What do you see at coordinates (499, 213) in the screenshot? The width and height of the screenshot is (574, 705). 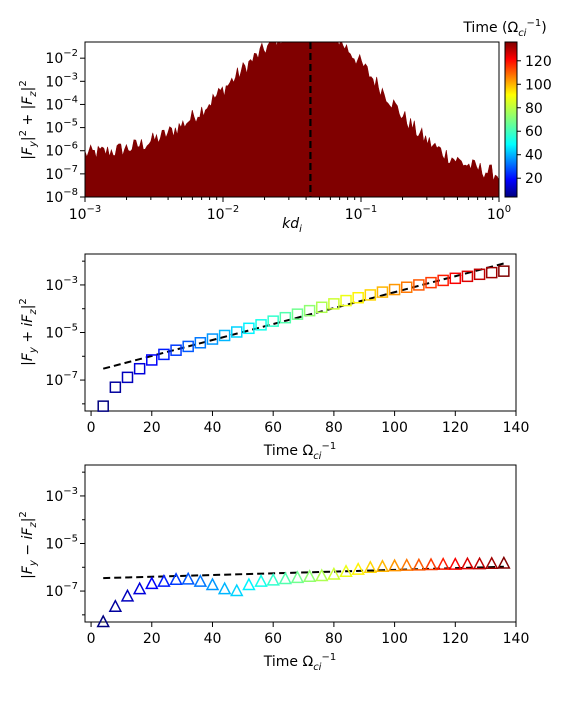 I see `top-x-tick-label: 10⁰` at bounding box center [499, 213].